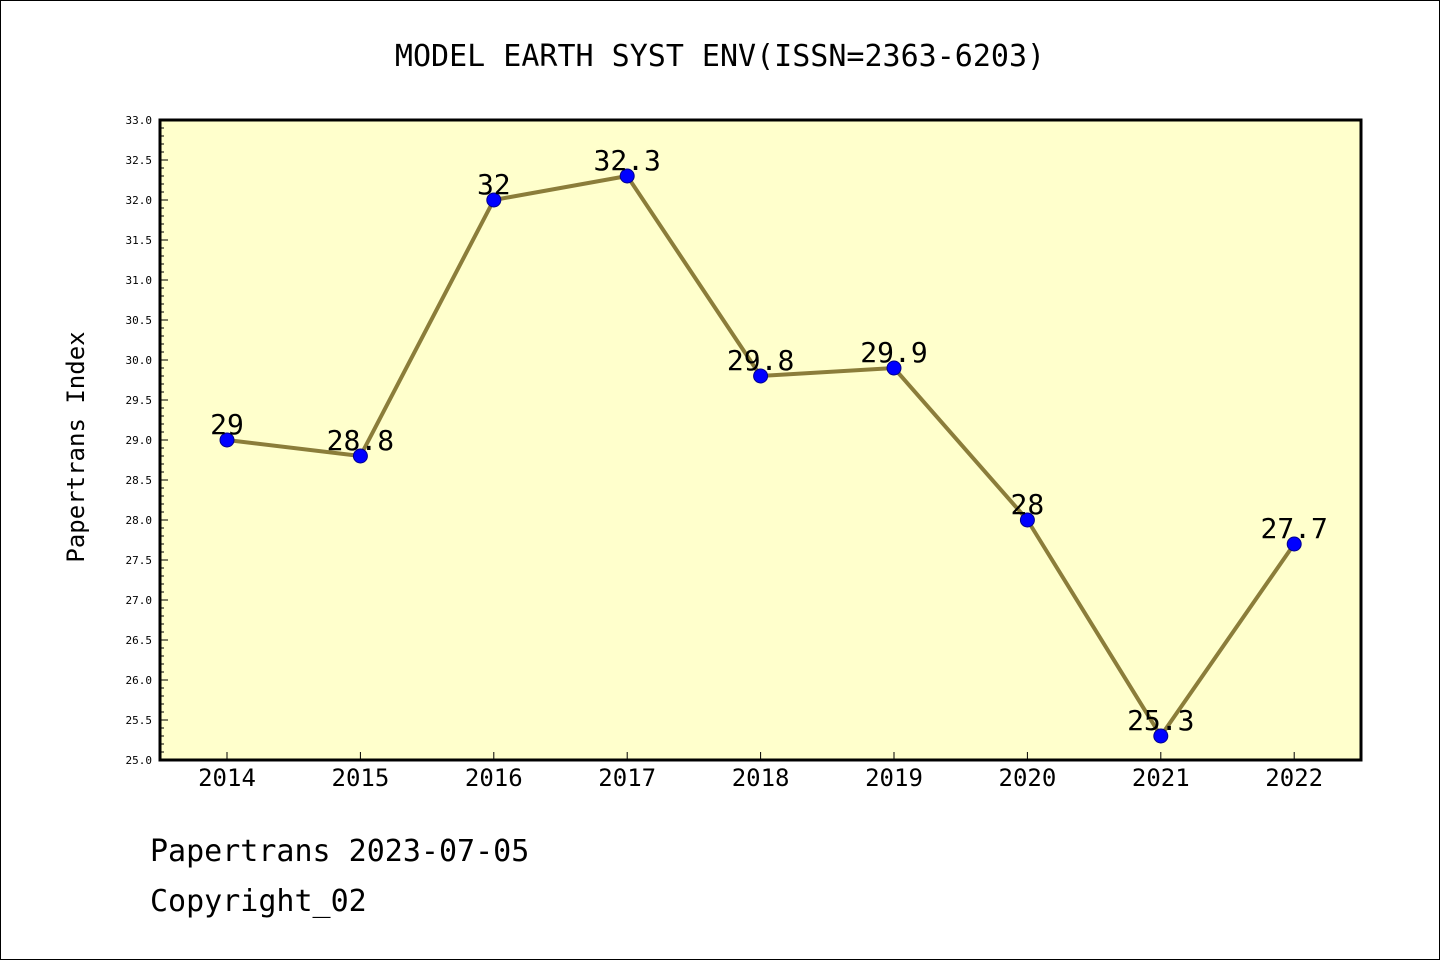 The width and height of the screenshot is (1440, 960). What do you see at coordinates (139, 360) in the screenshot?
I see `y-tick-label: 30.0` at bounding box center [139, 360].